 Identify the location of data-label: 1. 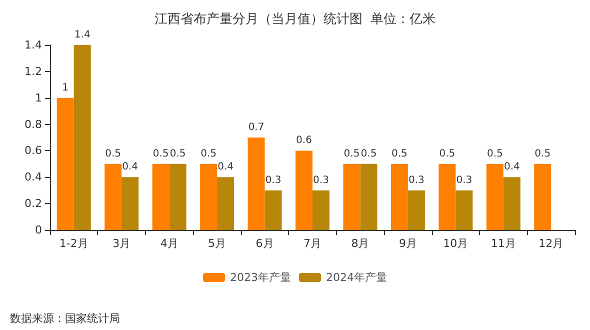
(65, 88).